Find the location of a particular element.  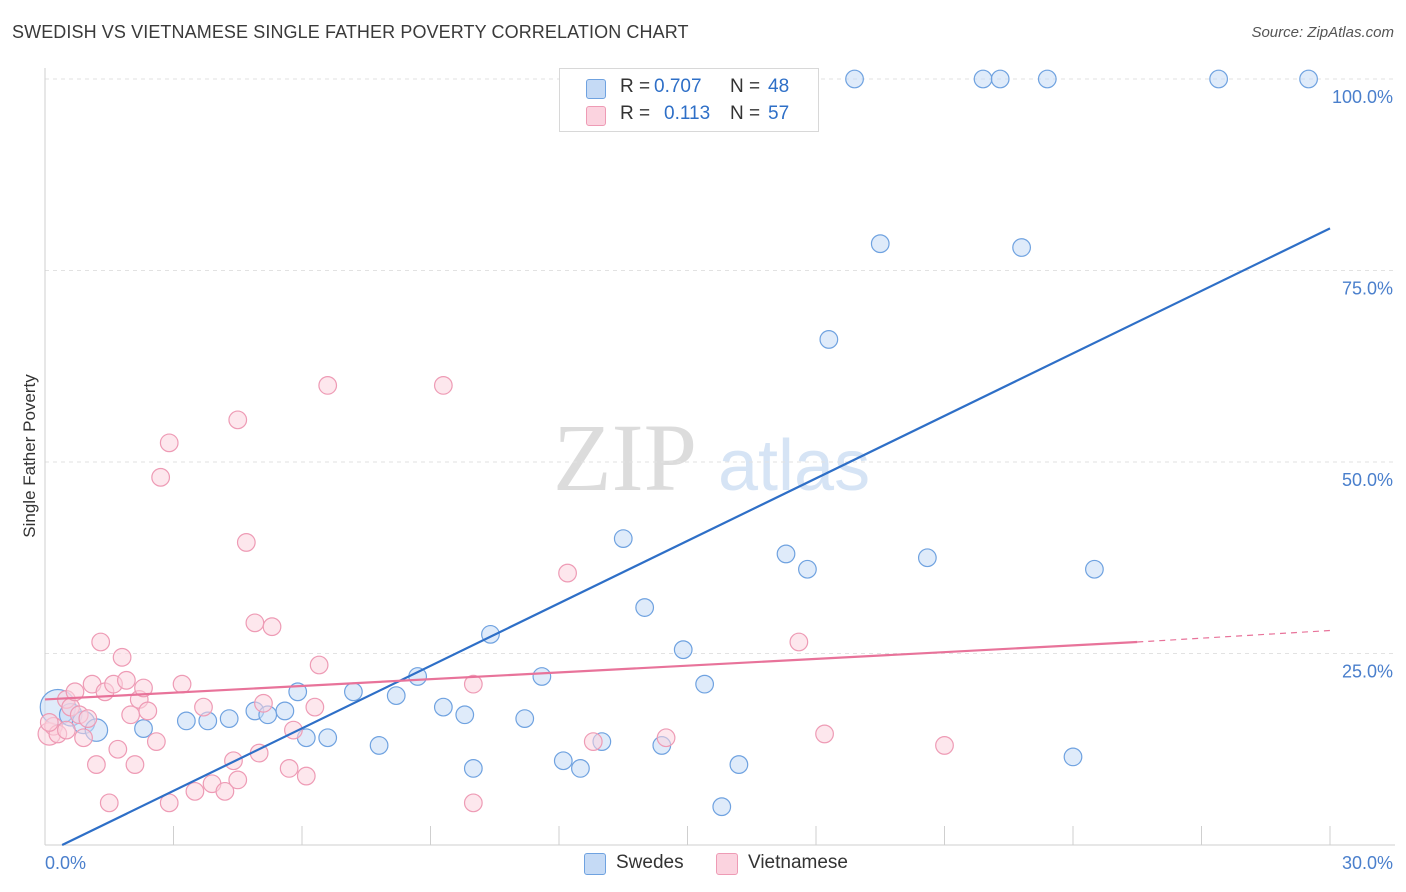

y-tick-label-100: 100.0% is located at coordinates (1362, 97).